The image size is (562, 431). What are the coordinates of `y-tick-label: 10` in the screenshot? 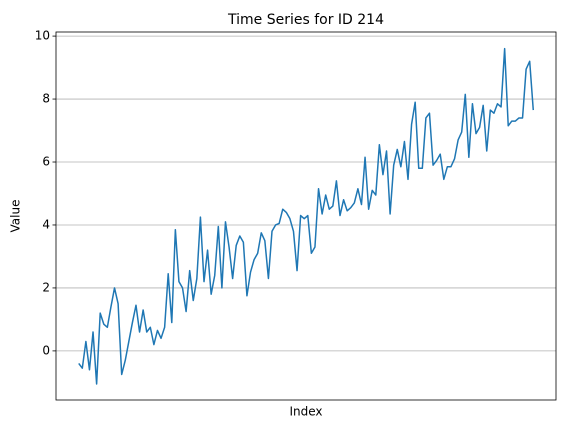 It's located at (42, 36).